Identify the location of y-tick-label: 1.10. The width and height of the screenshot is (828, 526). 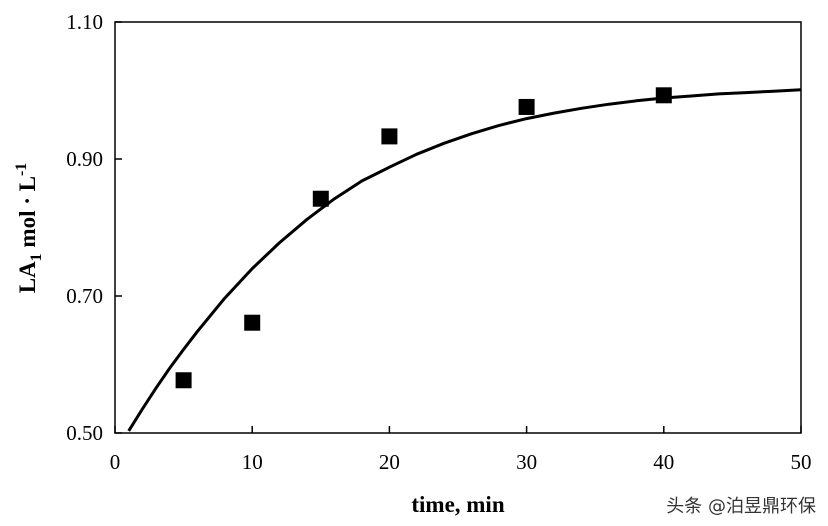
(84, 22).